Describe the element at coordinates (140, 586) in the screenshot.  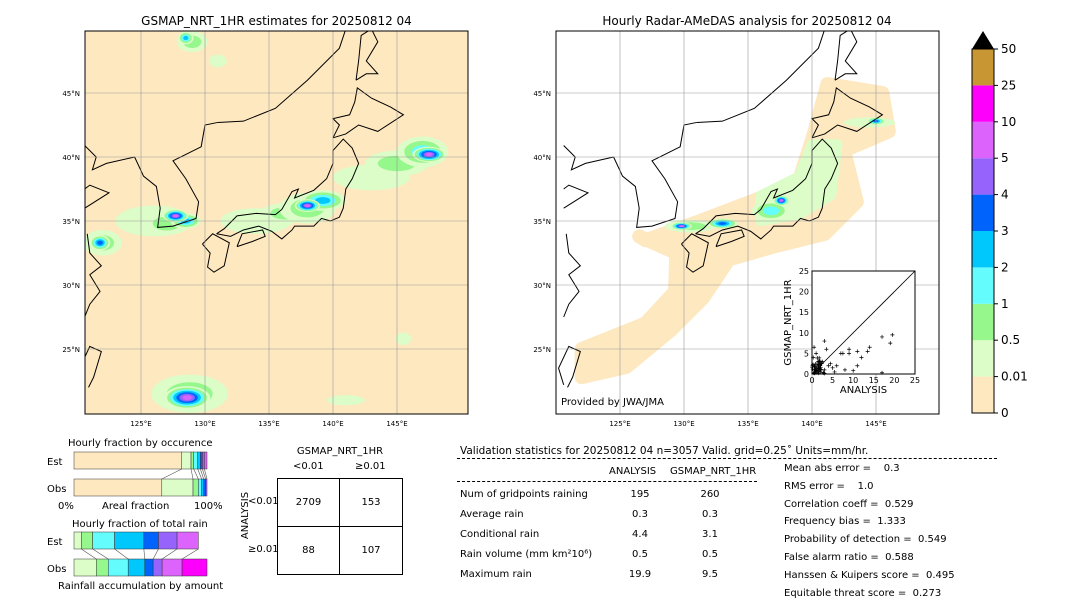
I see `rain-xlabel: Rainfall accumulation by amount` at that location.